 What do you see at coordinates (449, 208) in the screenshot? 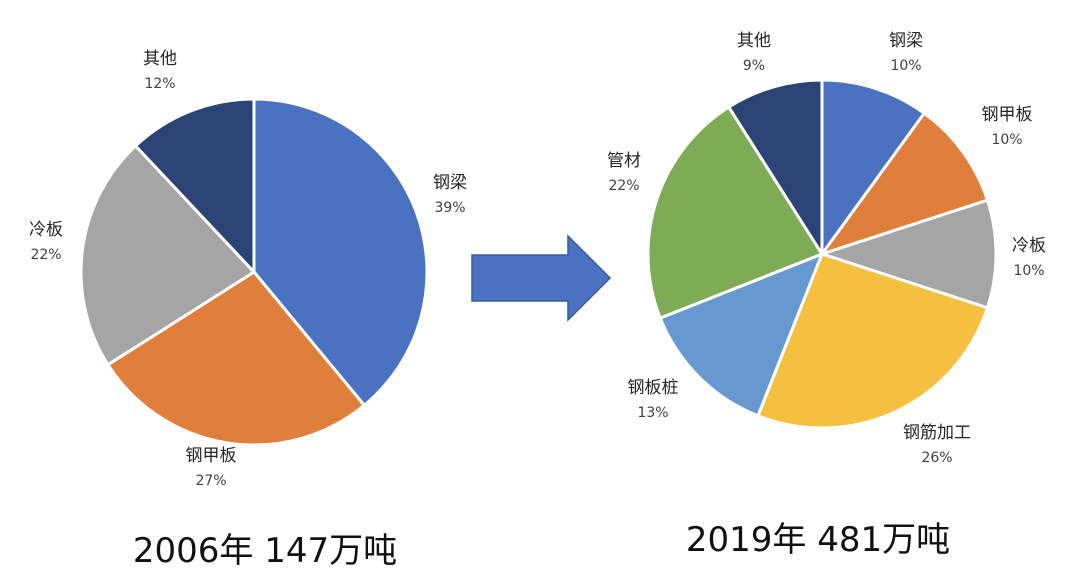
I see `pie-2006-slice-value-0: 39%` at bounding box center [449, 208].